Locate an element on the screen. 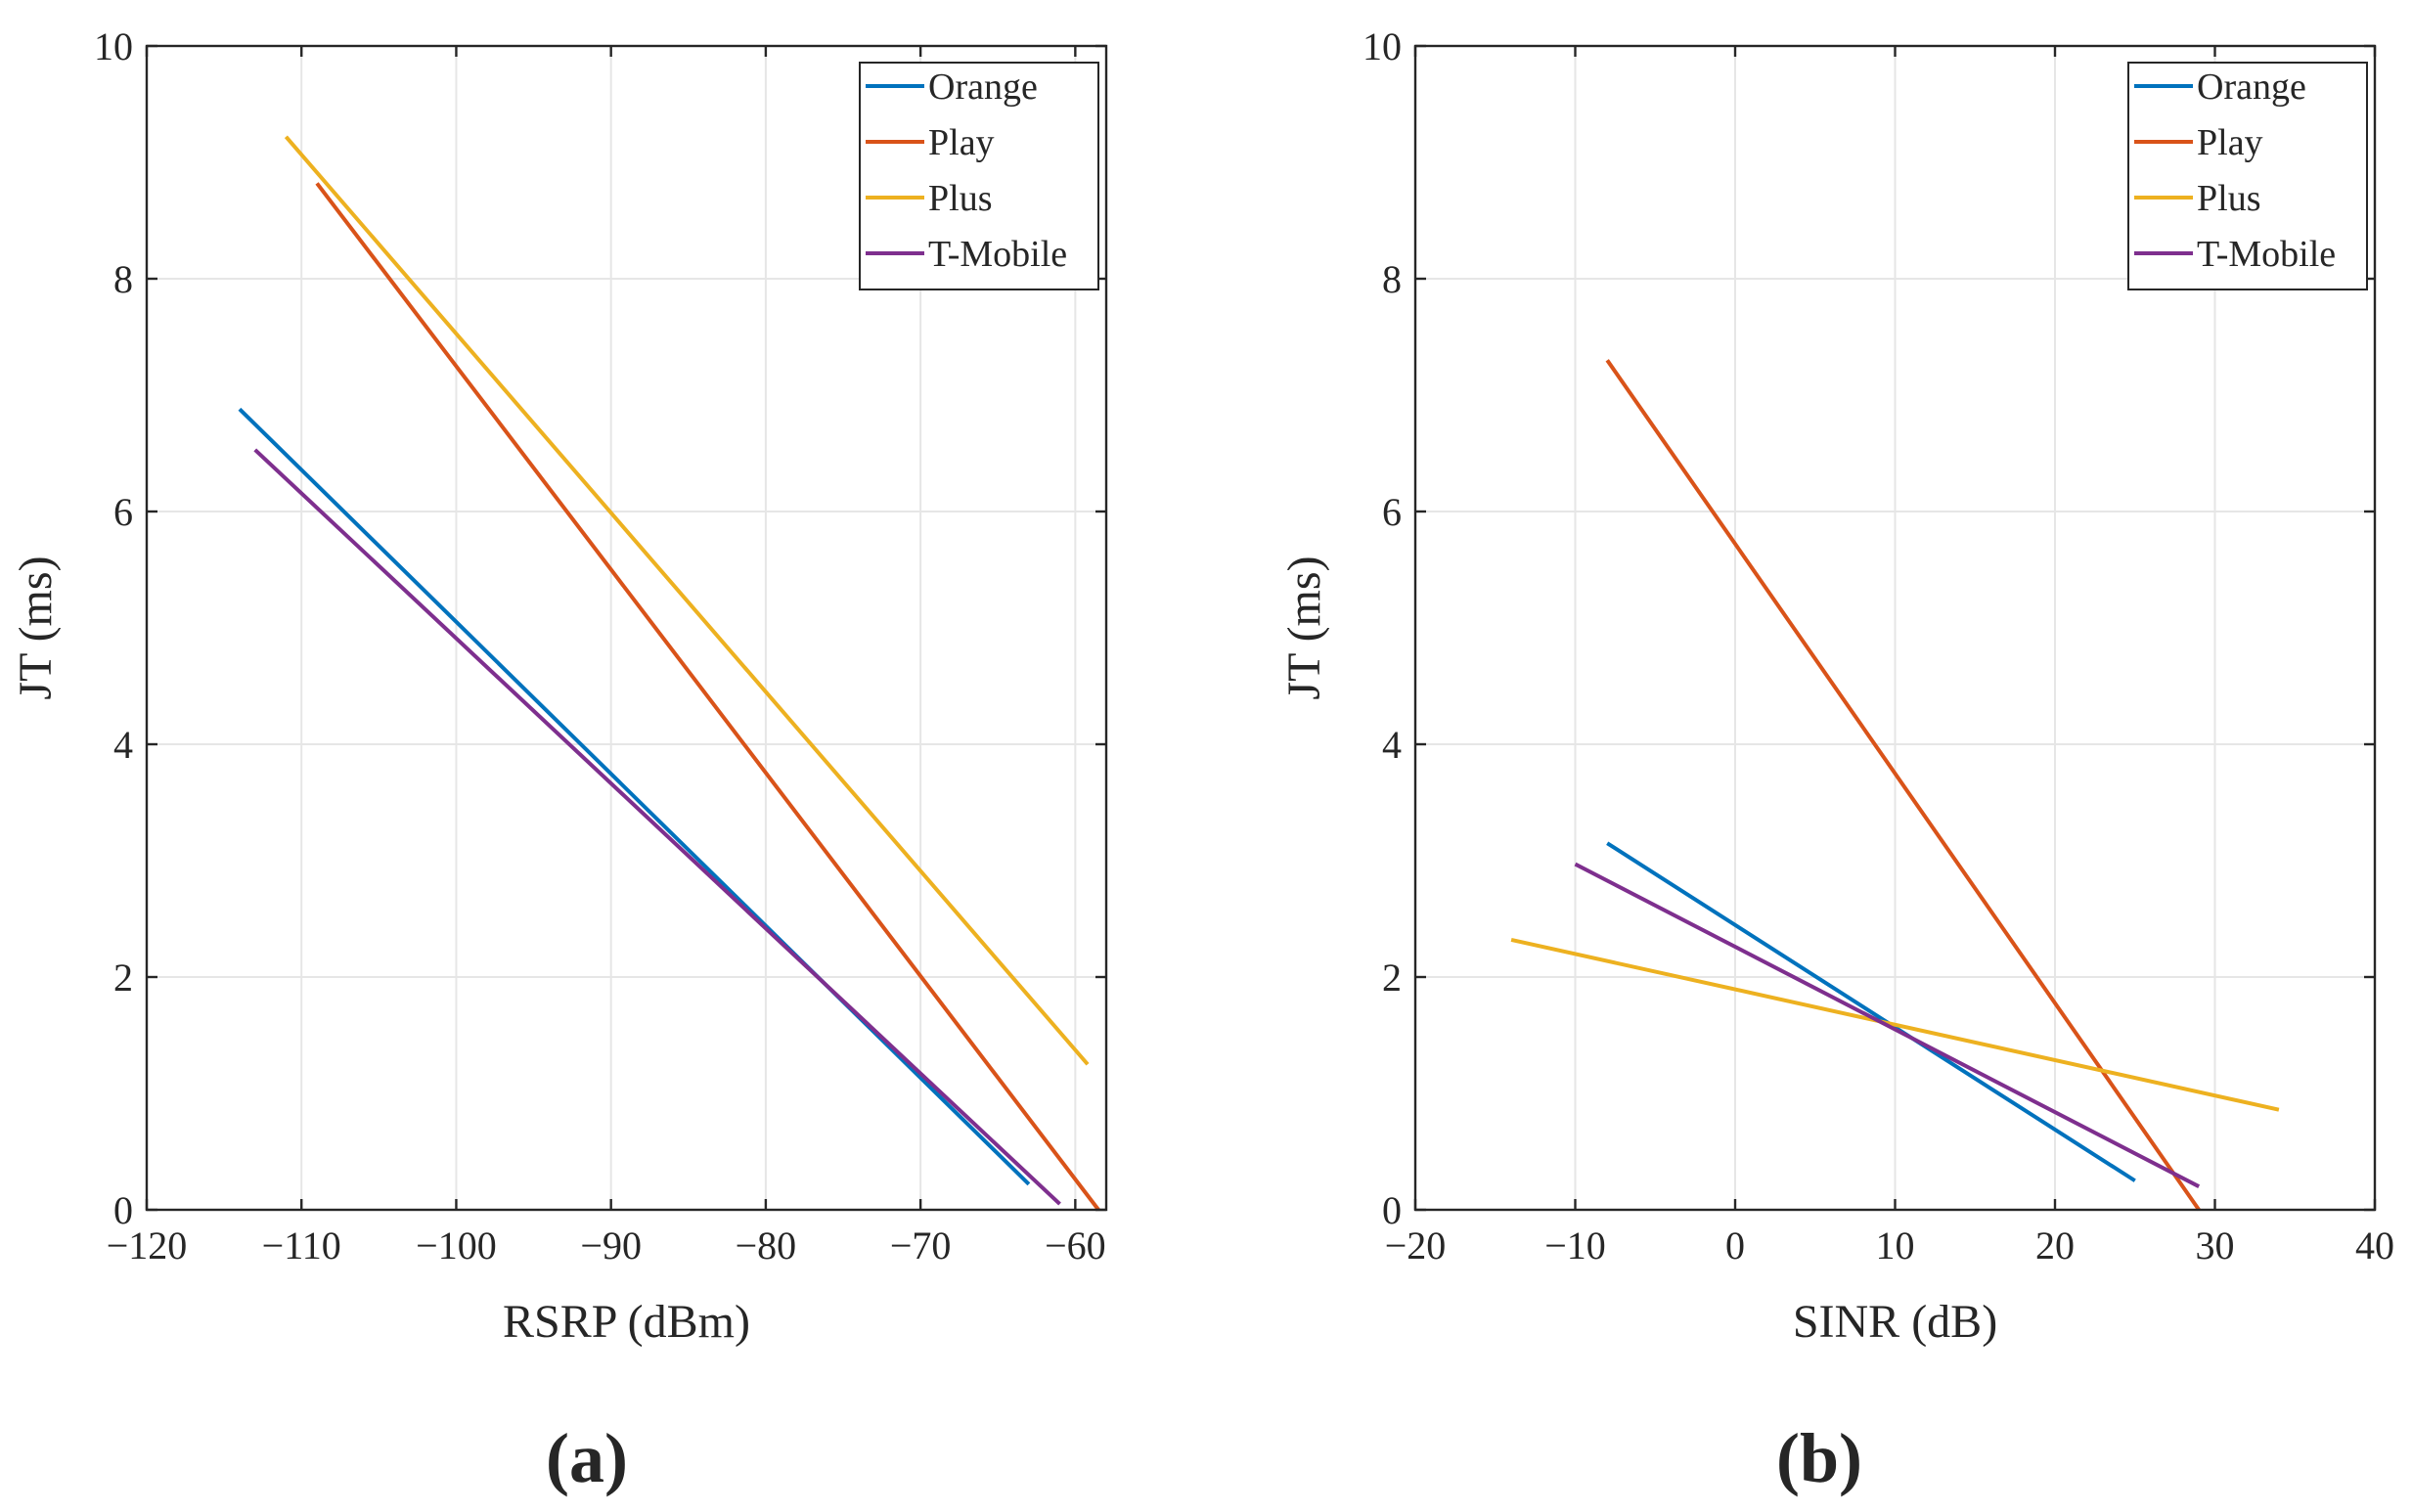 The image size is (2412, 1512). chart-b-y-tick-label: 4 is located at coordinates (1392, 745).